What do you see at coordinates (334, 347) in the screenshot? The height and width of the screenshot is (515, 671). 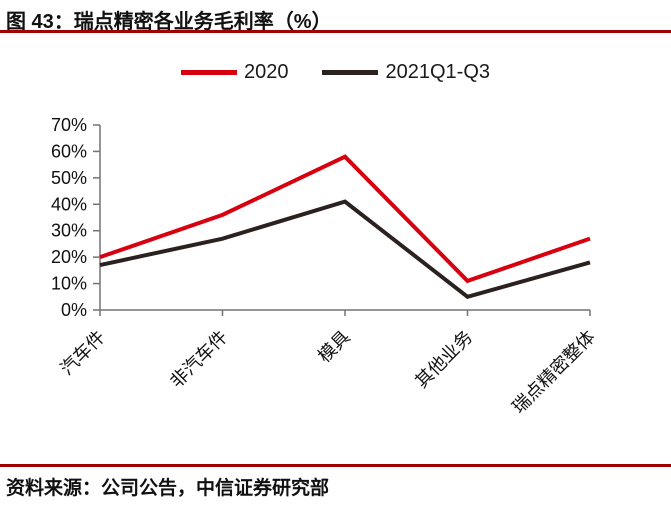 I see `x-axis-label: 模具` at bounding box center [334, 347].